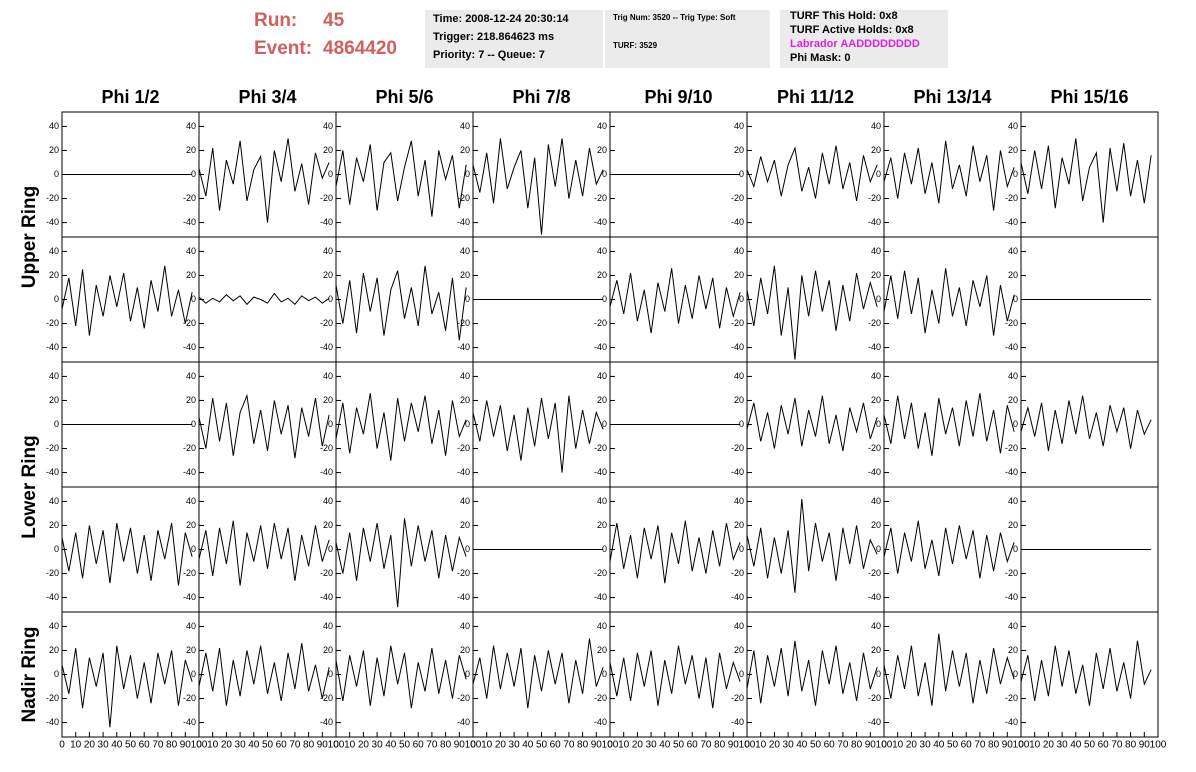 Image resolution: width=1196 pixels, height=772 pixels. I want to click on labrador: Labrador AADDDDDDDD, so click(855, 44).